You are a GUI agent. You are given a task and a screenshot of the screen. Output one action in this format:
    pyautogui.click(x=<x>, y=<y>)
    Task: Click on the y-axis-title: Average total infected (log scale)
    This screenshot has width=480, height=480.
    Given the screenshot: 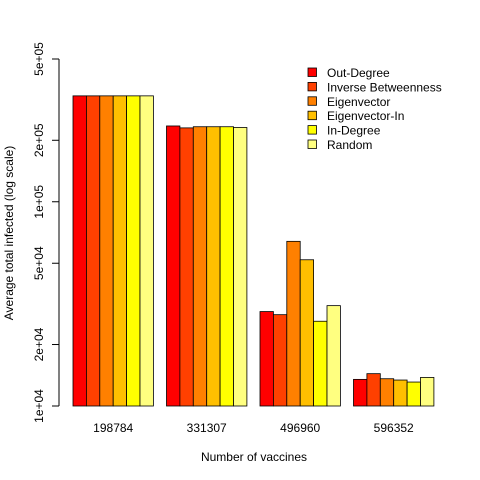 What is the action you would take?
    pyautogui.click(x=9, y=233)
    